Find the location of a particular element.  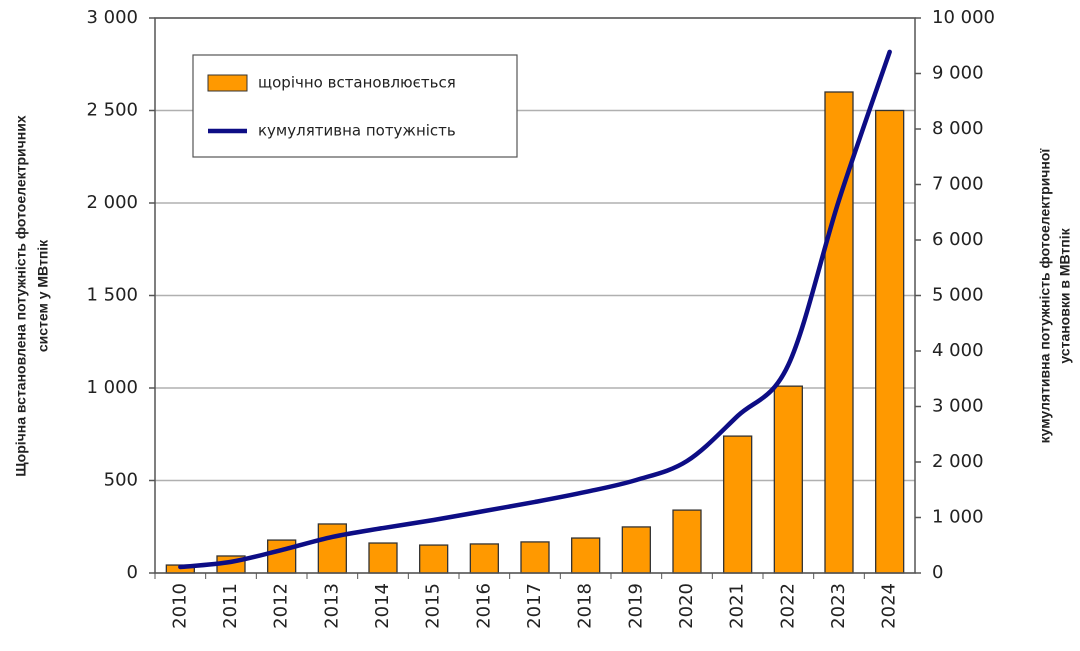

x-tick-label: 2012 is located at coordinates (281, 606).